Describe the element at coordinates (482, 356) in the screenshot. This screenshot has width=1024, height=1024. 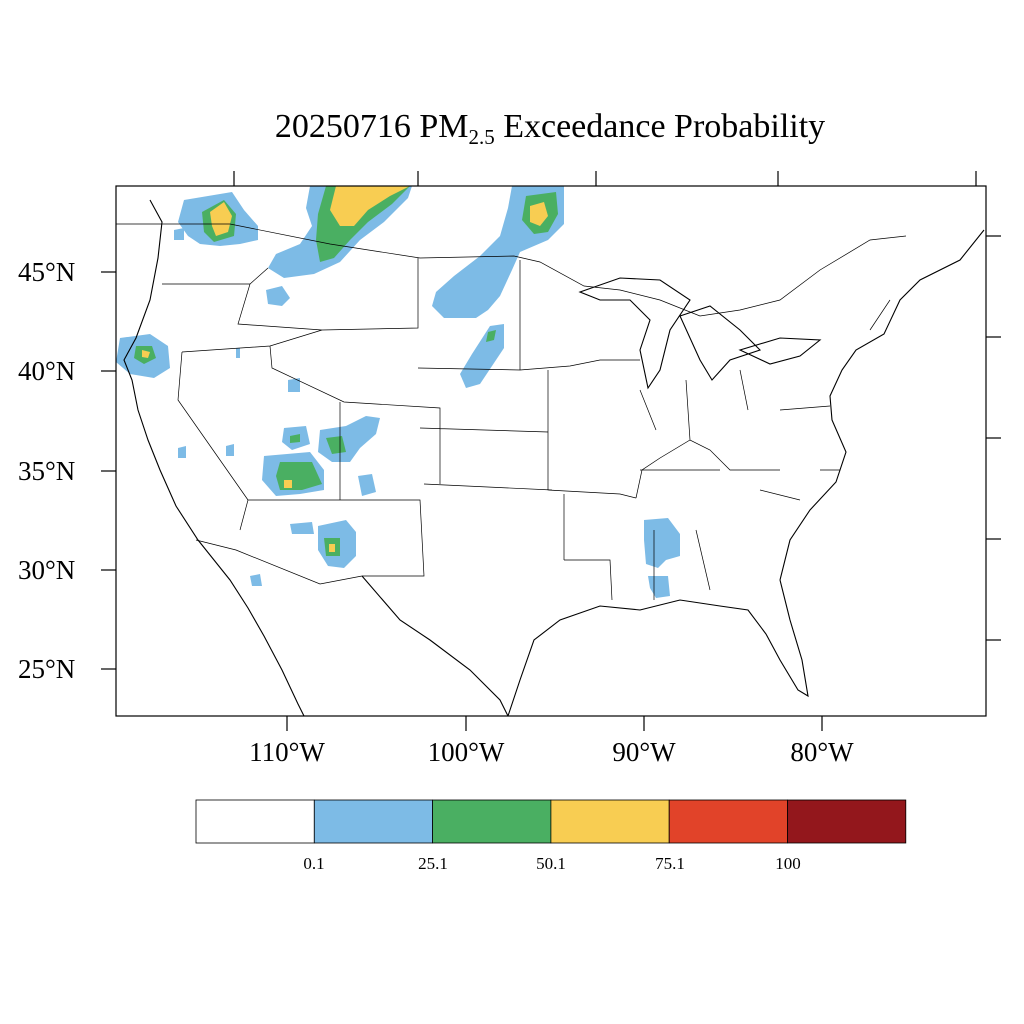
I see `region-ne-low` at that location.